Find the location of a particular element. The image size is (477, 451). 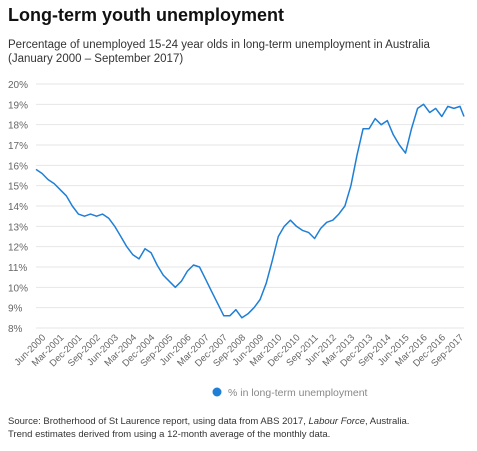

source-italic: Labour Force is located at coordinates (337, 421).